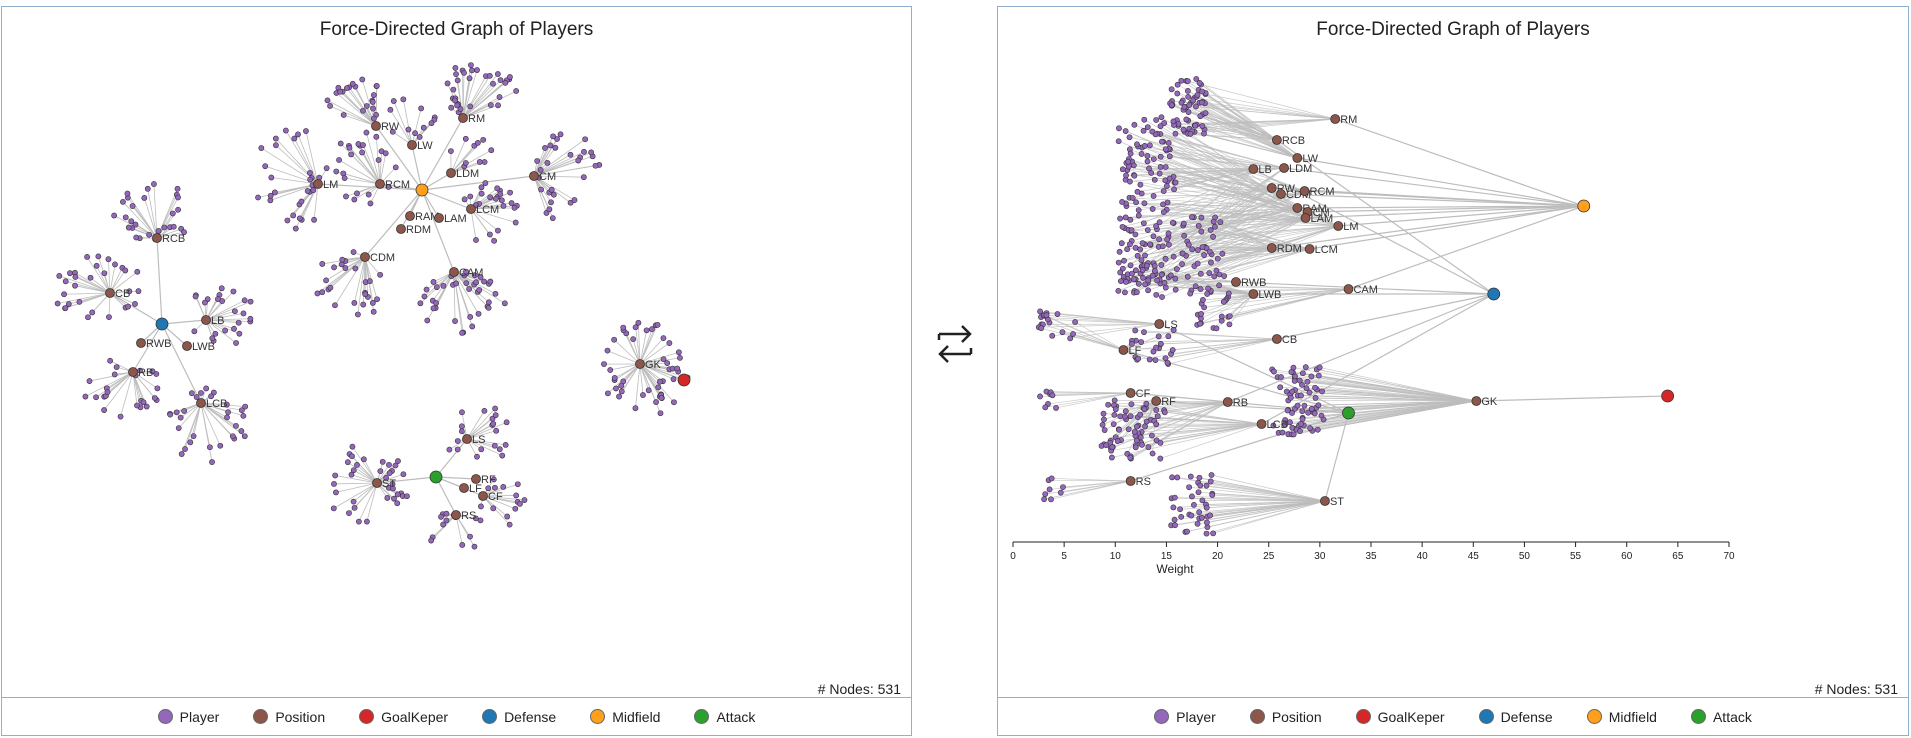  What do you see at coordinates (1168, 402) in the screenshot?
I see `position-label: RF` at bounding box center [1168, 402].